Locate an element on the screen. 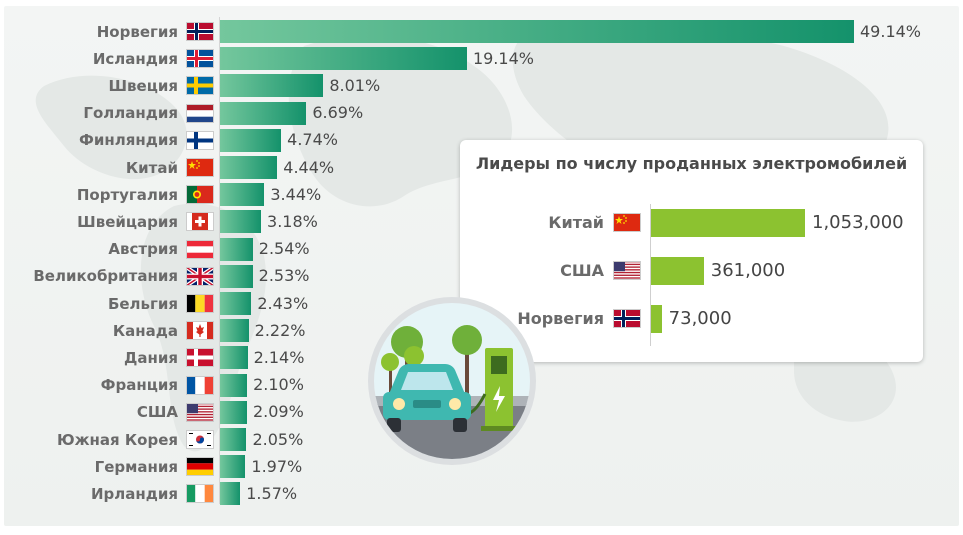 The height and width of the screenshot is (535, 963). share-value-label: 2.14% is located at coordinates (279, 357).